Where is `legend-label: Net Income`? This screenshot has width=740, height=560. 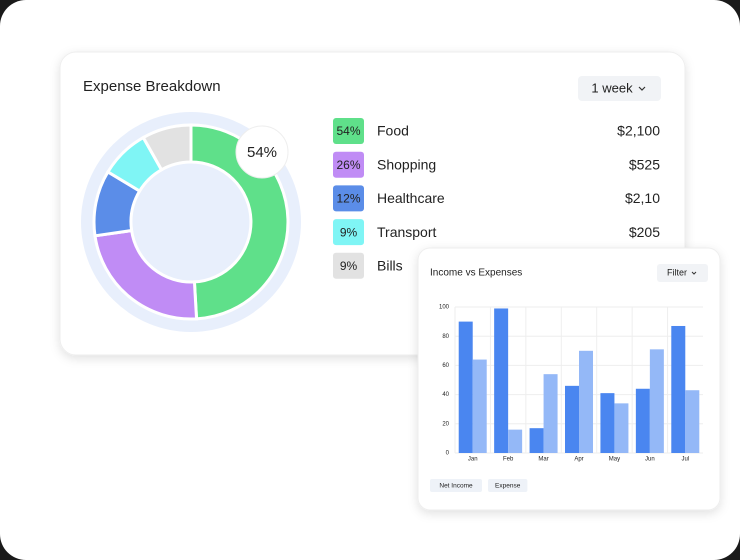 legend-label: Net Income is located at coordinates (456, 486).